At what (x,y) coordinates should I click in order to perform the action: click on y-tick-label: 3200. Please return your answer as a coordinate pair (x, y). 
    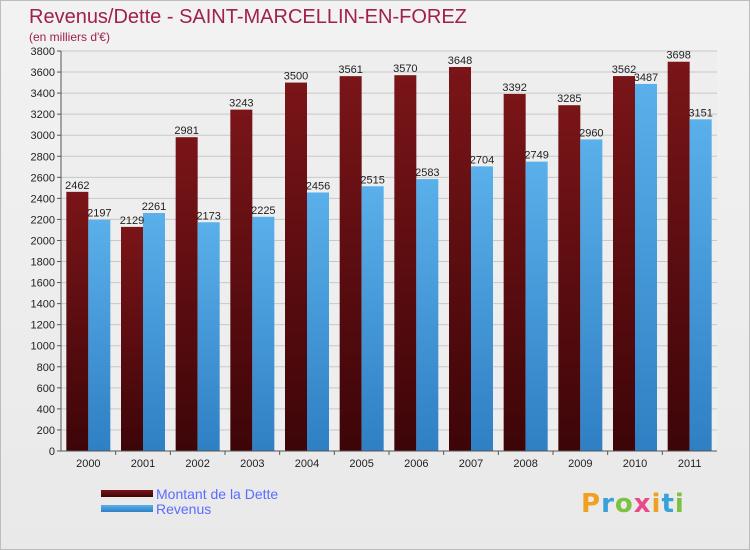
    Looking at the image, I should click on (43, 115).